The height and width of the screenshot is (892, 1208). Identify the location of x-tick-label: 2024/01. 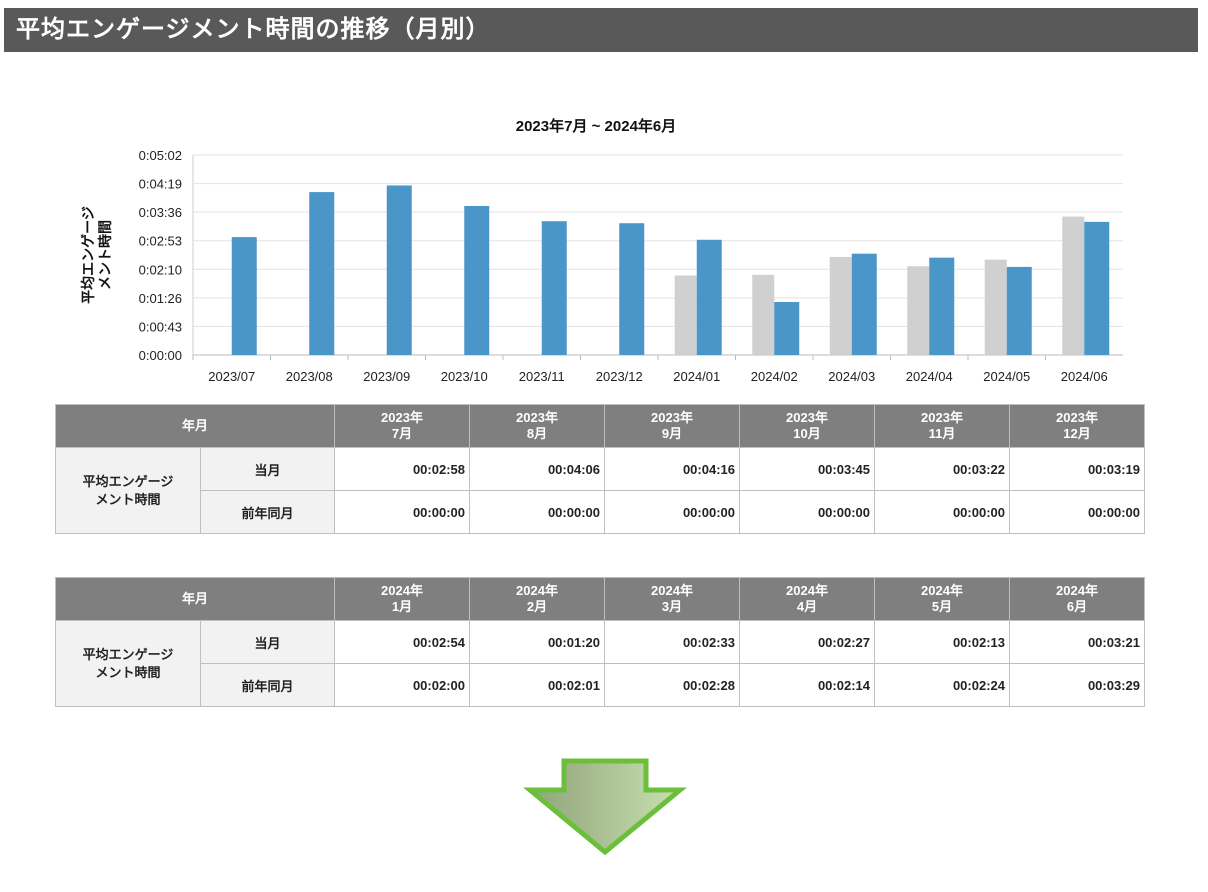
(696, 376).